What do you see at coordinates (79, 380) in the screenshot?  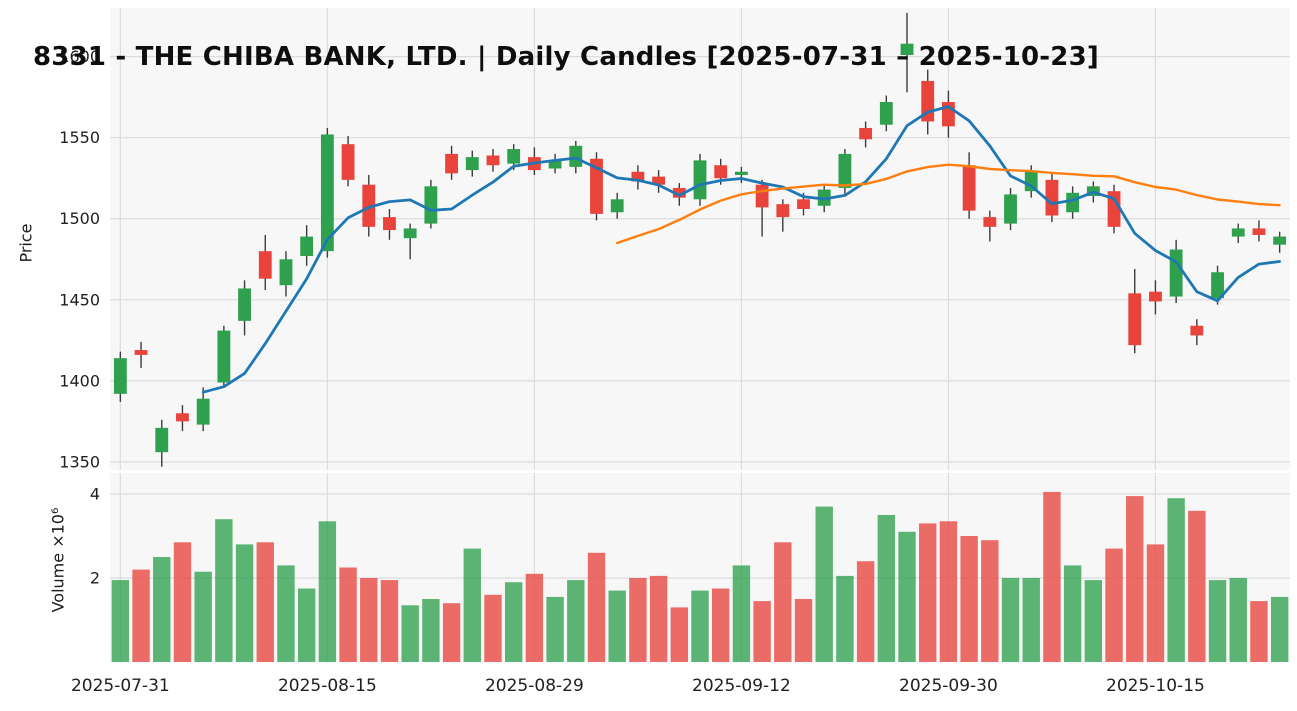 I see `price-tick-label: 1400` at bounding box center [79, 380].